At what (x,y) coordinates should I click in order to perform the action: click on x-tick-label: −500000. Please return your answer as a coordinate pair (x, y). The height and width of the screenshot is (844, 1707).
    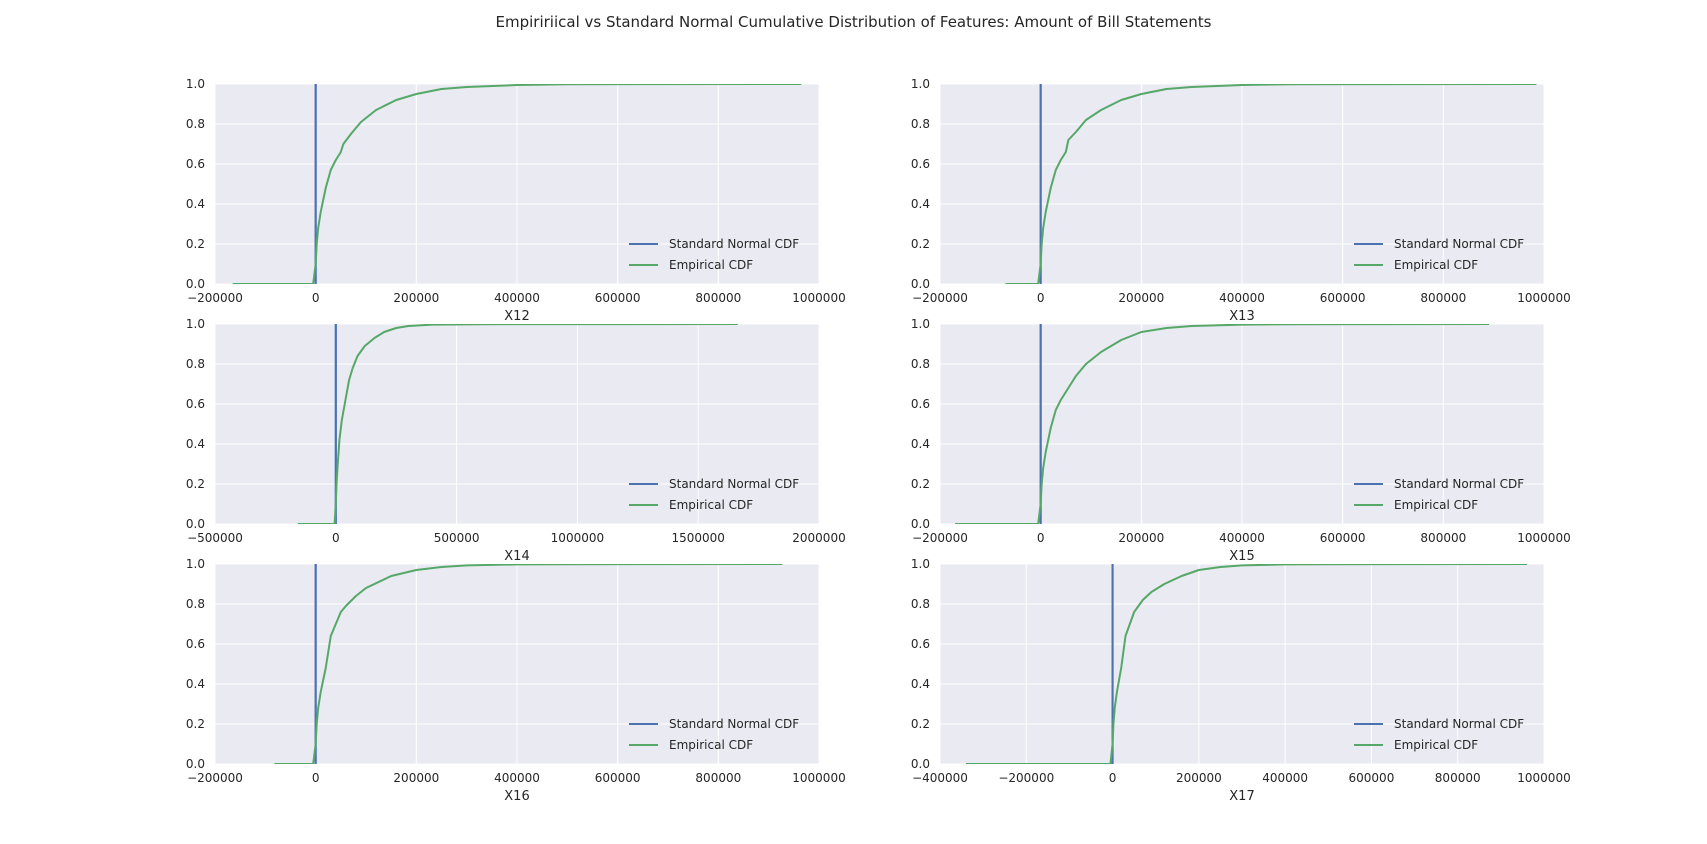
    Looking at the image, I should click on (215, 538).